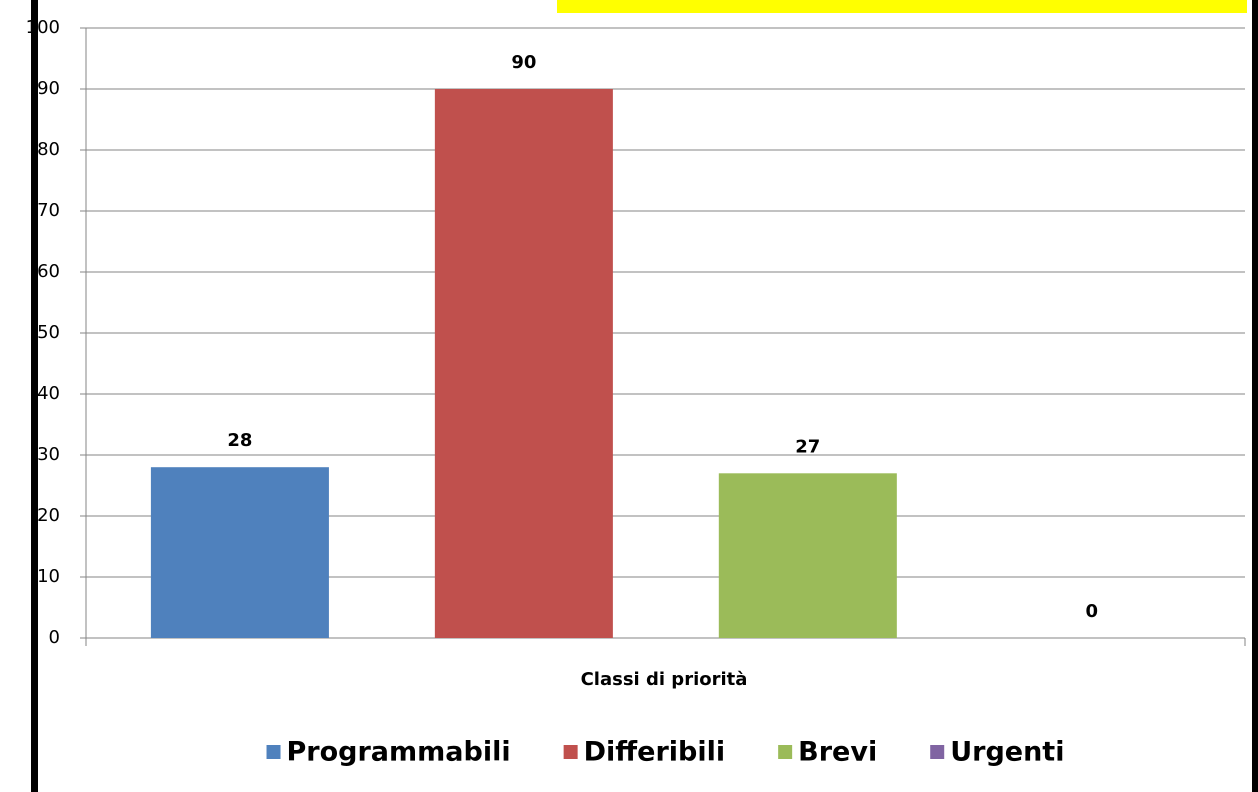 The width and height of the screenshot is (1258, 792). I want to click on y-tick-label: 10, so click(48, 576).